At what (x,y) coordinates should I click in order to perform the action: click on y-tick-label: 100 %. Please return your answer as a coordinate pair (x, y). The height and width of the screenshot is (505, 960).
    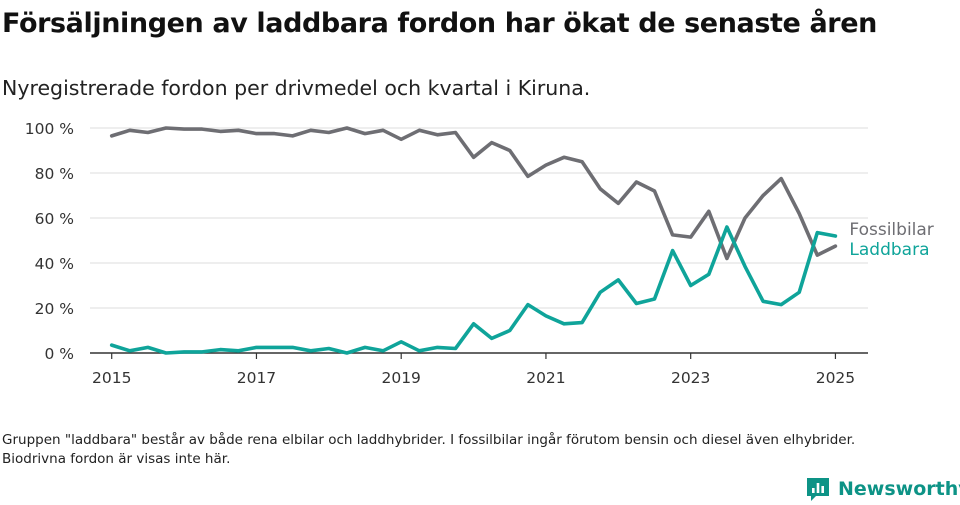
    Looking at the image, I should click on (49, 129).